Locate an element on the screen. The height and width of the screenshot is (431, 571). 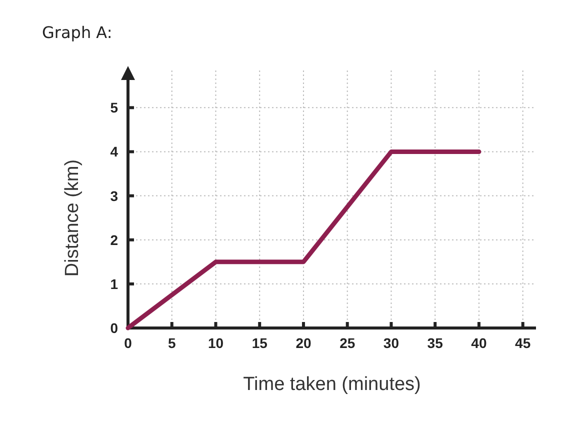
chart-title: Graph A: is located at coordinates (77, 32).